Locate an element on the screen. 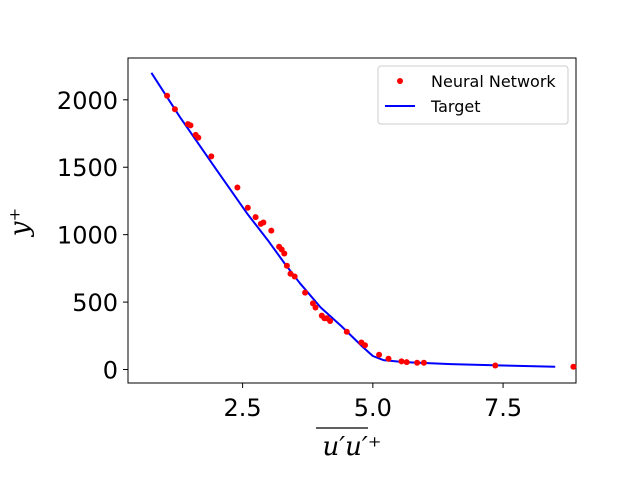 The width and height of the screenshot is (640, 480). y-axis-ticks: 0 500 1000 1500 2000 is located at coordinates (92, 236).